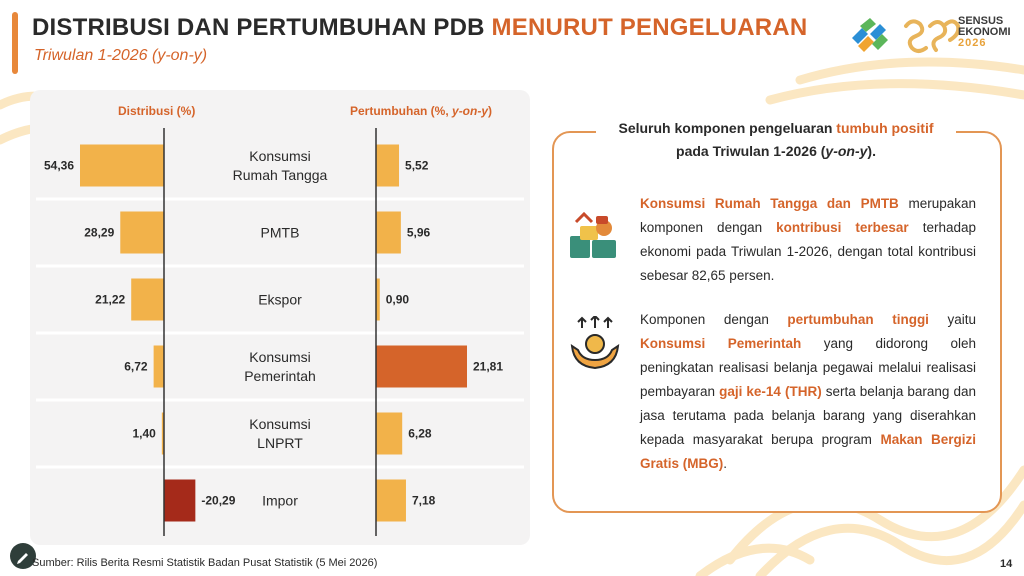 Image resolution: width=1024 pixels, height=576 pixels. Describe the element at coordinates (906, 35) in the screenshot. I see `bps-logo-icon` at that location.